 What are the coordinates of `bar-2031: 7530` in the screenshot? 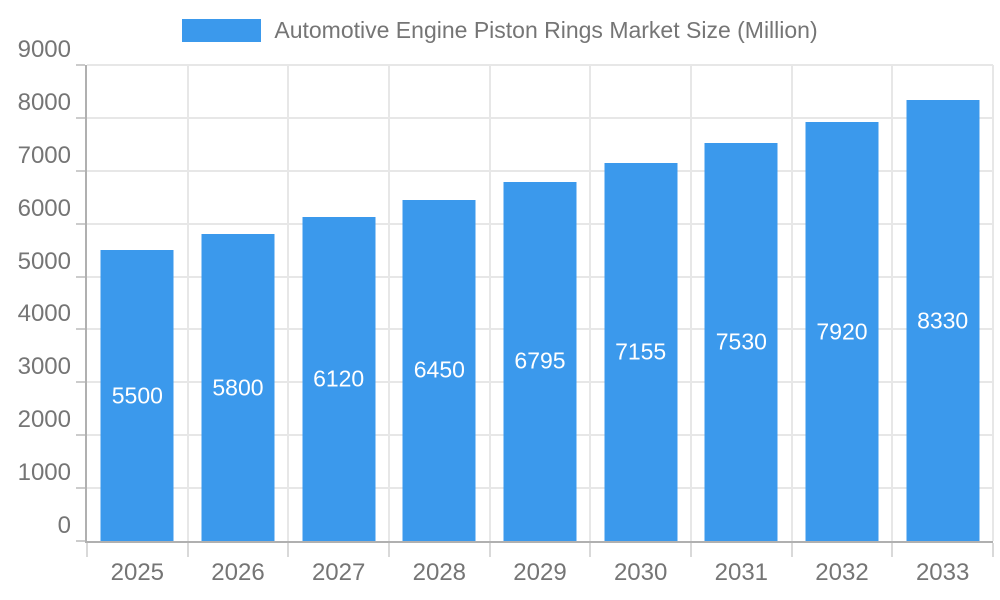 It's located at (741, 341).